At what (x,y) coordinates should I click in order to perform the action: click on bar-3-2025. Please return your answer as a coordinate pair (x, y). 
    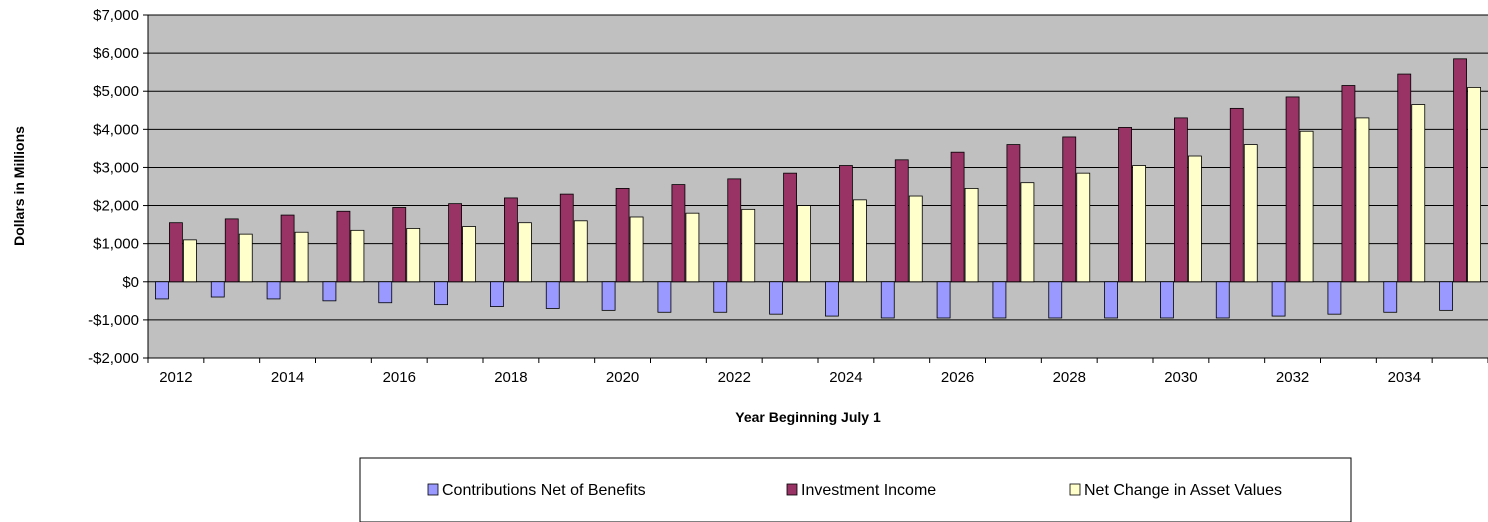
    Looking at the image, I should click on (915, 239).